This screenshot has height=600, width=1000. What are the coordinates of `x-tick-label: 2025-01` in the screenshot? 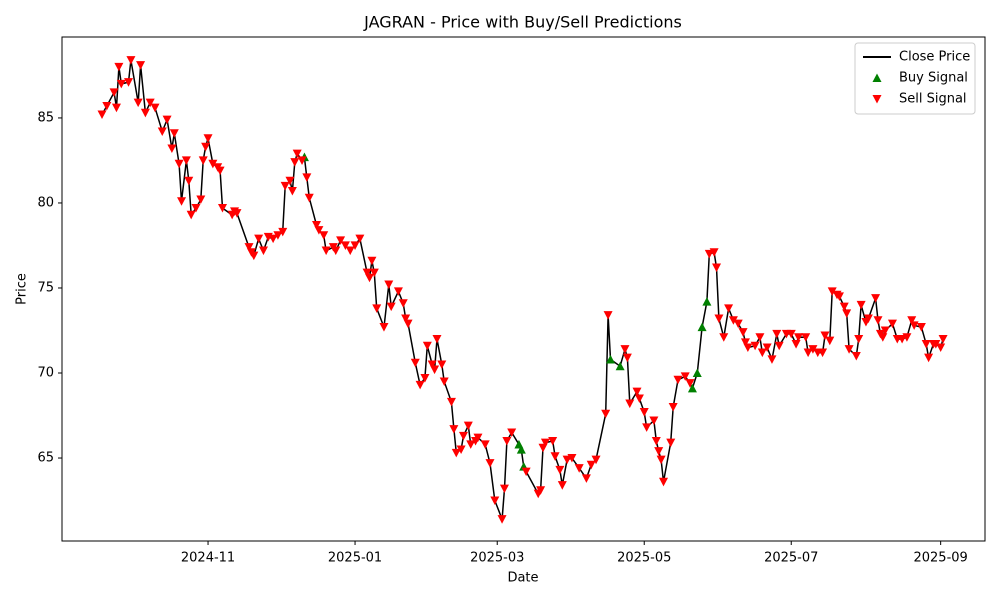 It's located at (355, 558).